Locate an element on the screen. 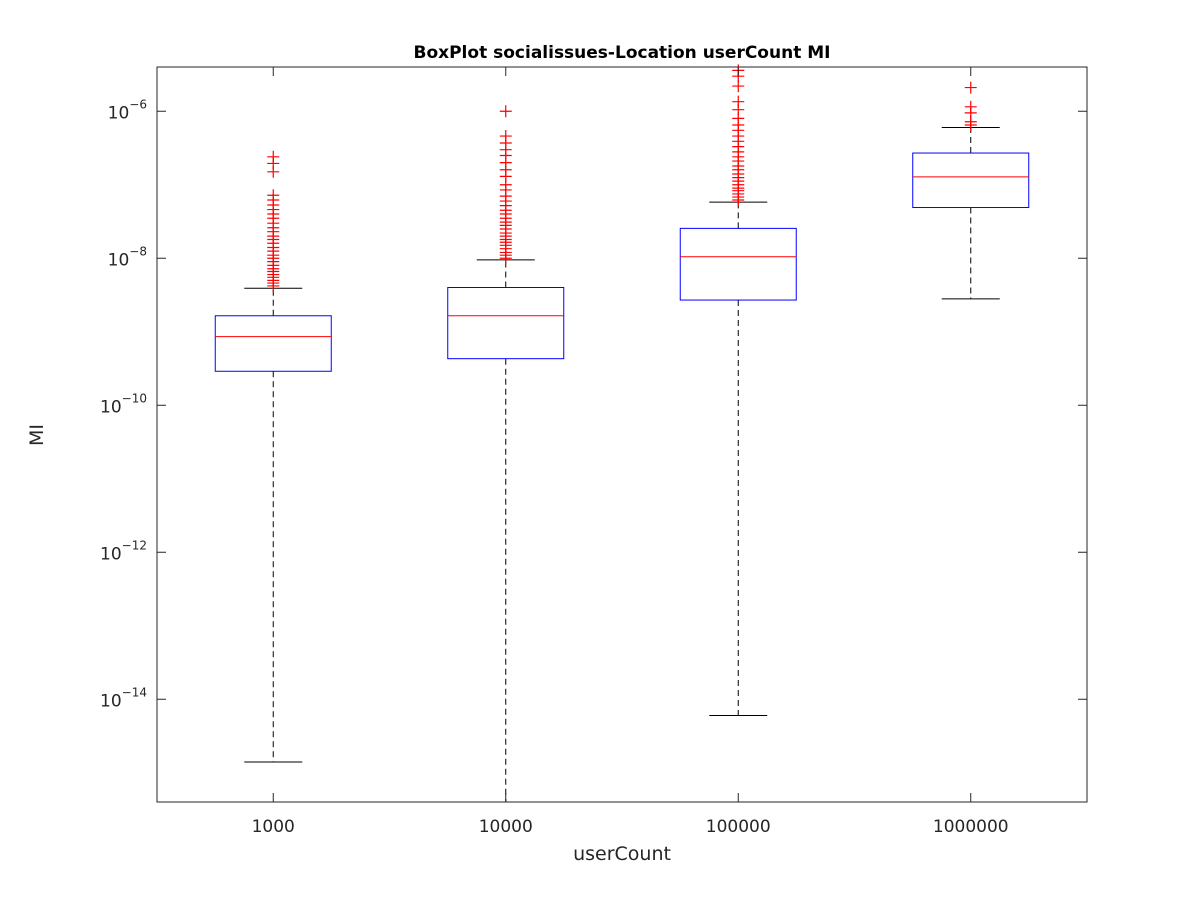 The image size is (1200, 900). y-tick-exponent: −10 is located at coordinates (134, 398).